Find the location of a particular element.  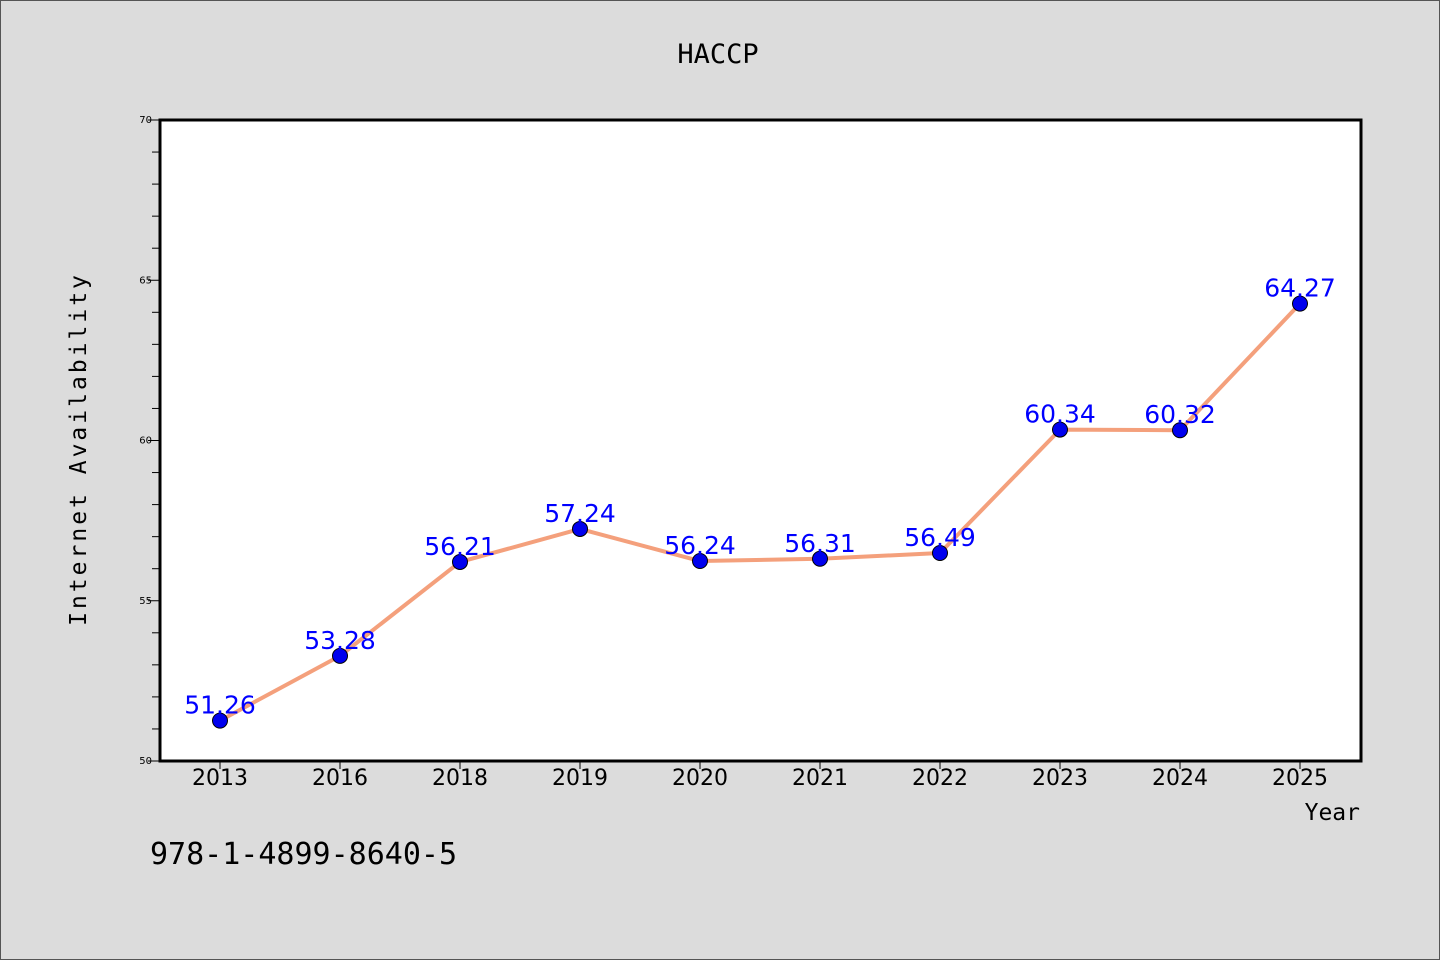

y-tick-label: 50 is located at coordinates (145, 761).